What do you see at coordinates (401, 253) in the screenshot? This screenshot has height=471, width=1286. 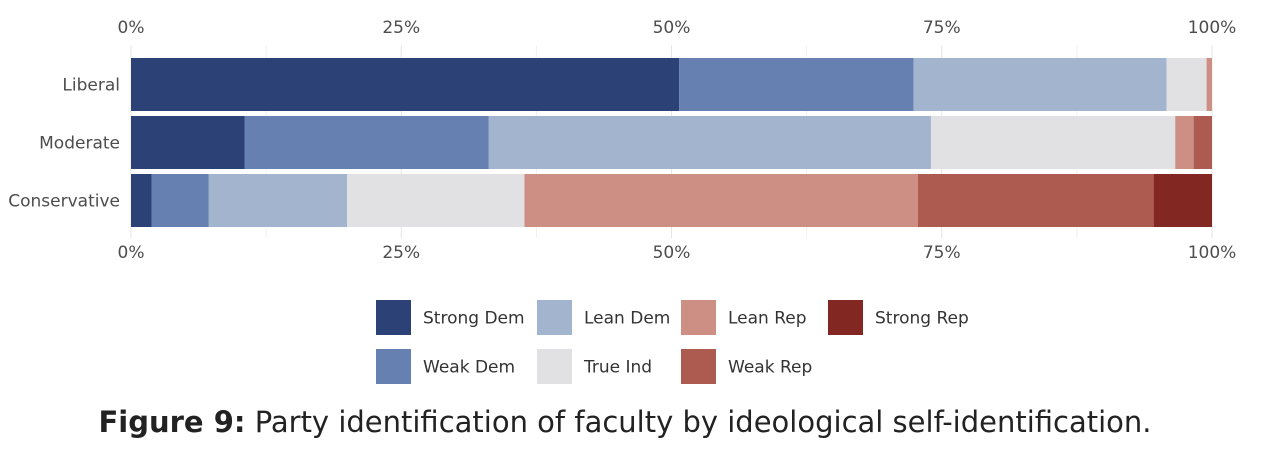 I see `bottom-axis-tick-label: 25%` at bounding box center [401, 253].